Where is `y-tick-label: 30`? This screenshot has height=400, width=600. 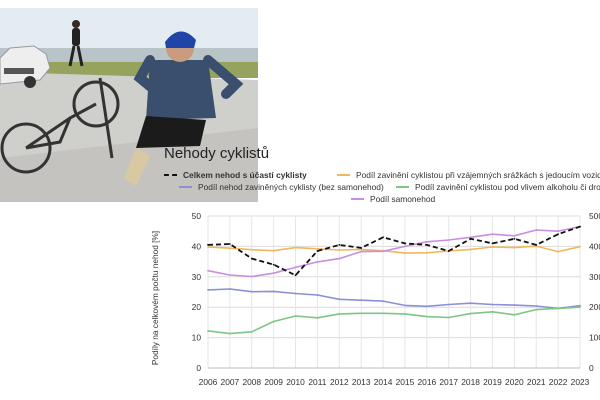 y-tick-label: 30 is located at coordinates (197, 277).